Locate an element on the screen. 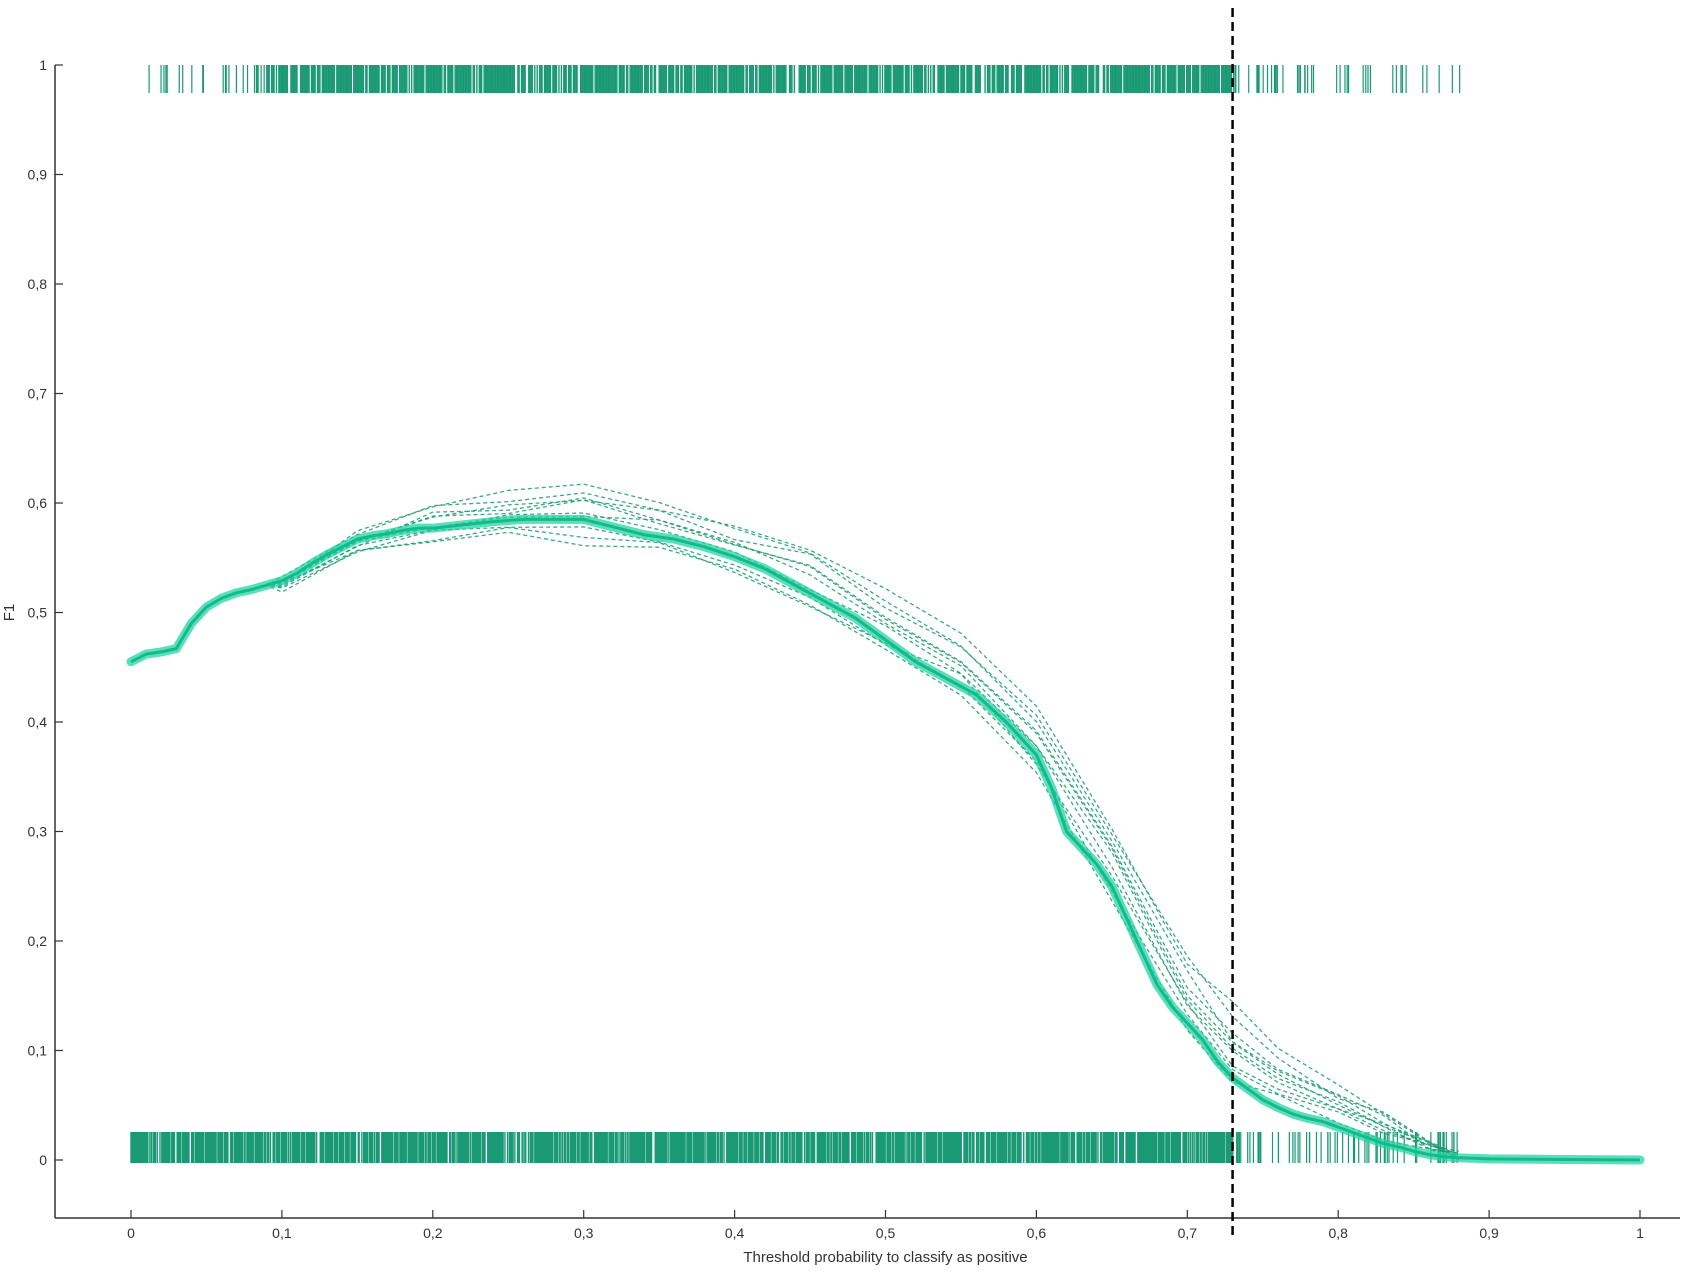  x-tick-label: 0,4 is located at coordinates (735, 1233).